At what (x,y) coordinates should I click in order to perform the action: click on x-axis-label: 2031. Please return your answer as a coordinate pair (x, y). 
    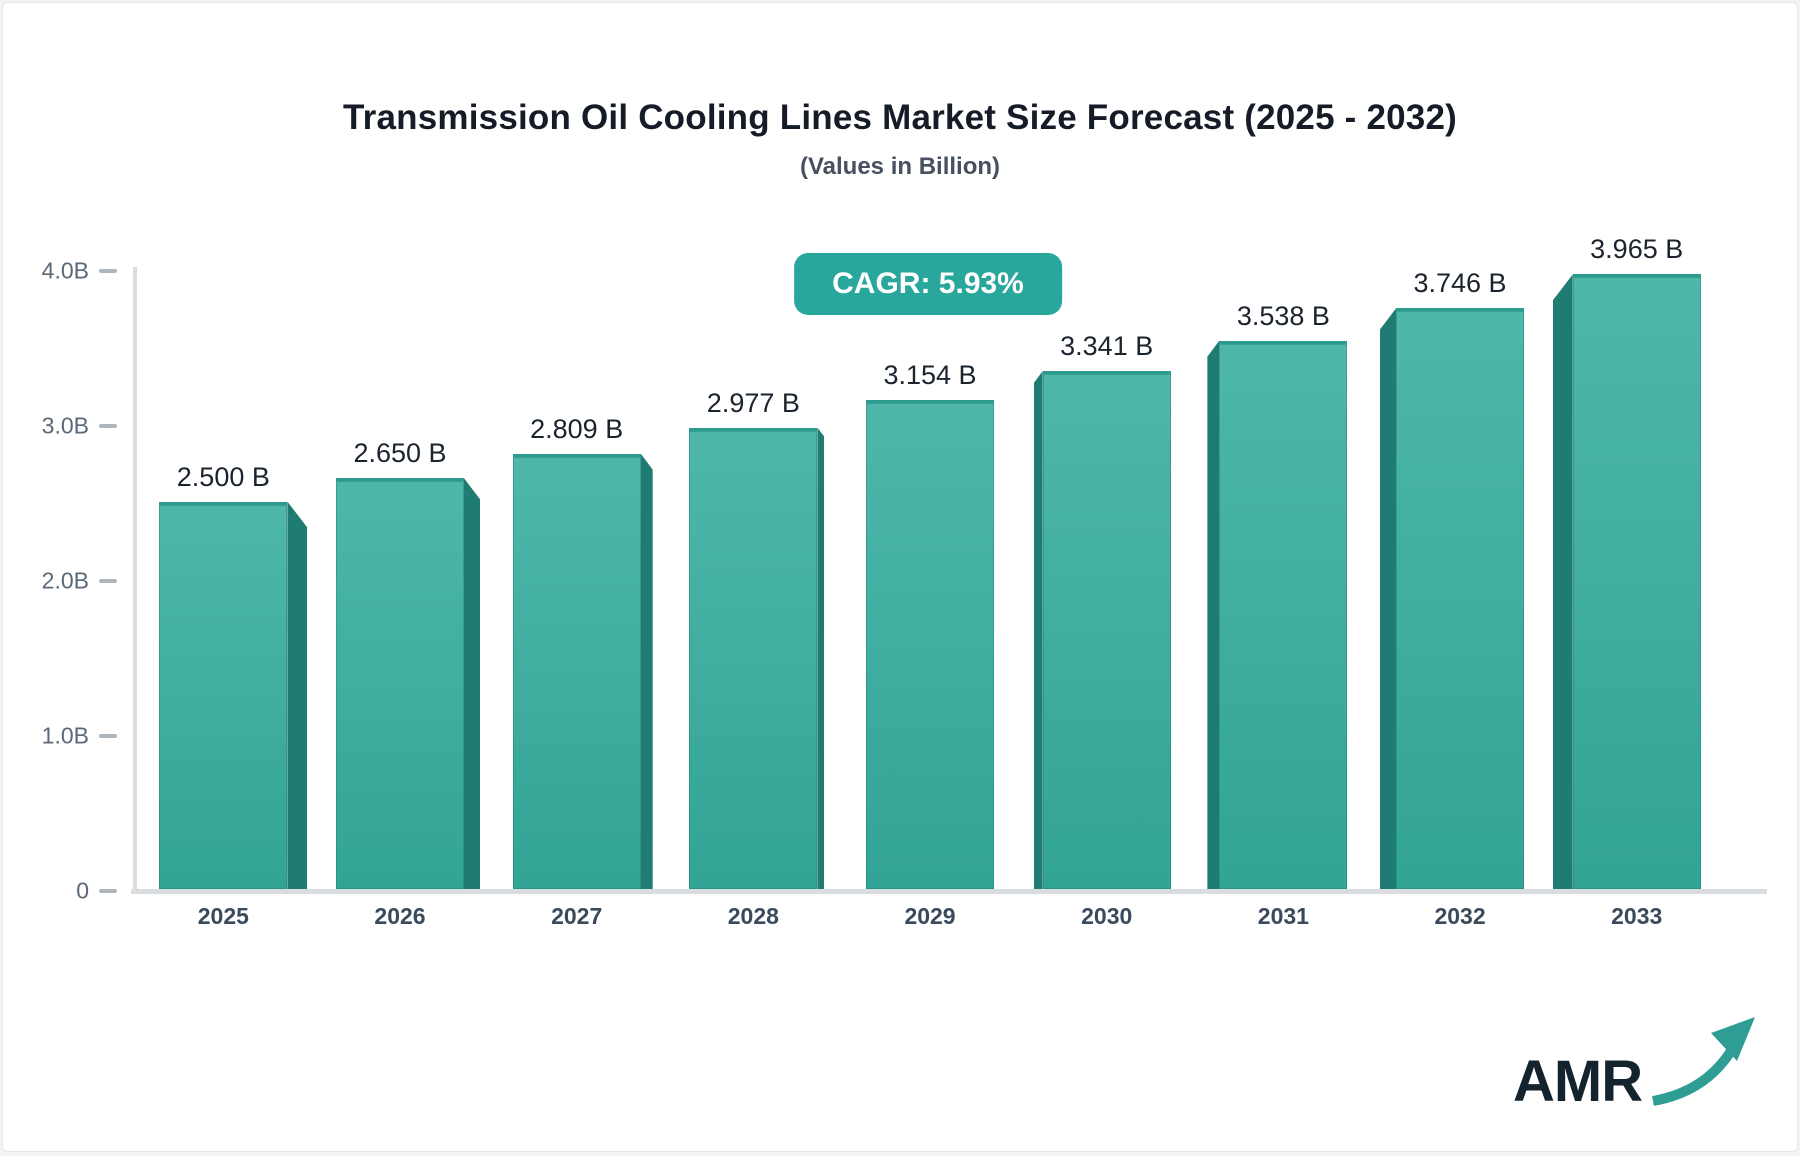
    Looking at the image, I should click on (1283, 916).